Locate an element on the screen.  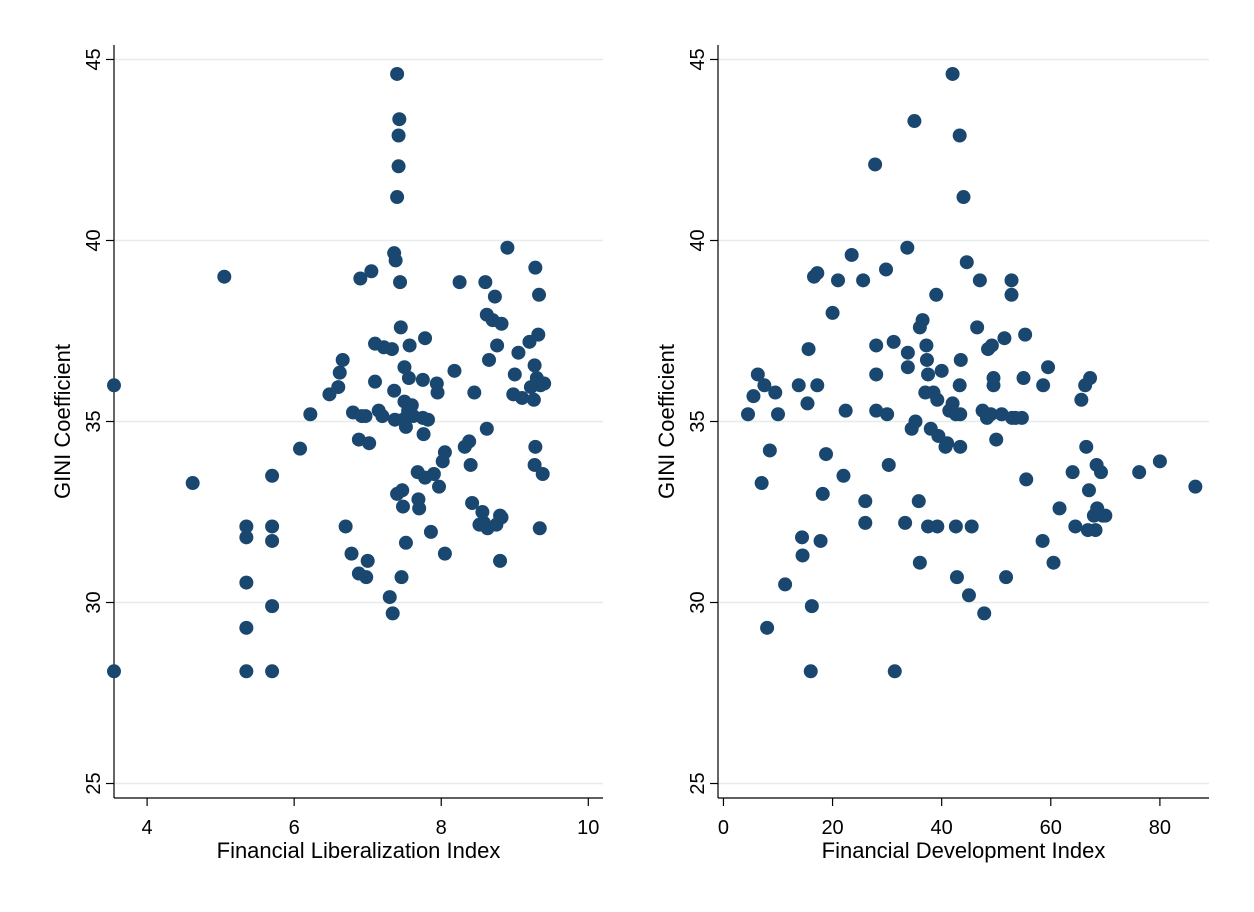
x-tick-label: 8 is located at coordinates (441, 828).